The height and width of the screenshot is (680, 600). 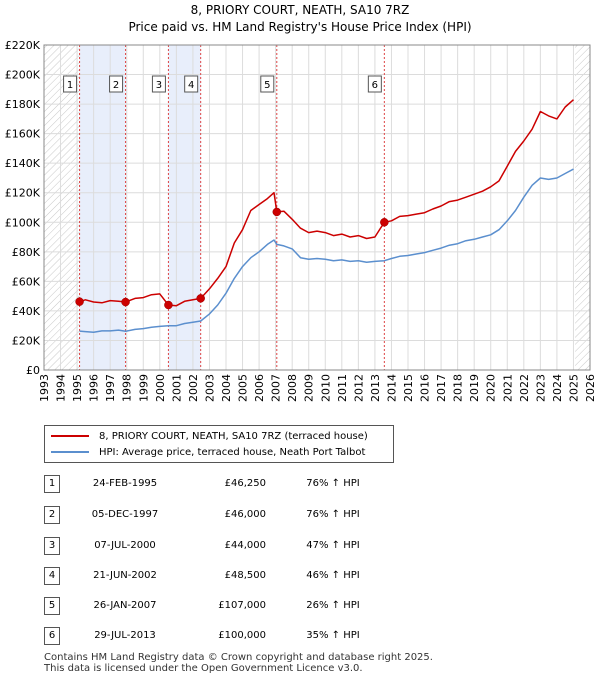 I want to click on transaction-hpi: 46% ↑ HPI, so click(x=333, y=575).